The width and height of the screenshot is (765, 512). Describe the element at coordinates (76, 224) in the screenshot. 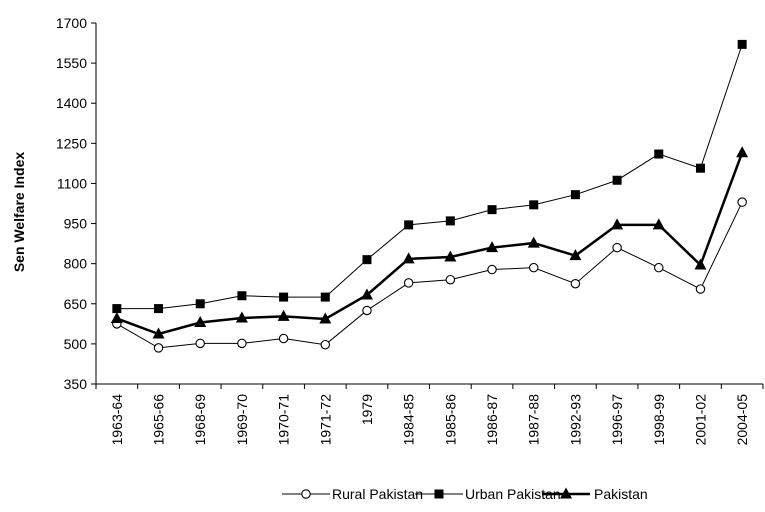

I see `y-tick-label: 950` at that location.